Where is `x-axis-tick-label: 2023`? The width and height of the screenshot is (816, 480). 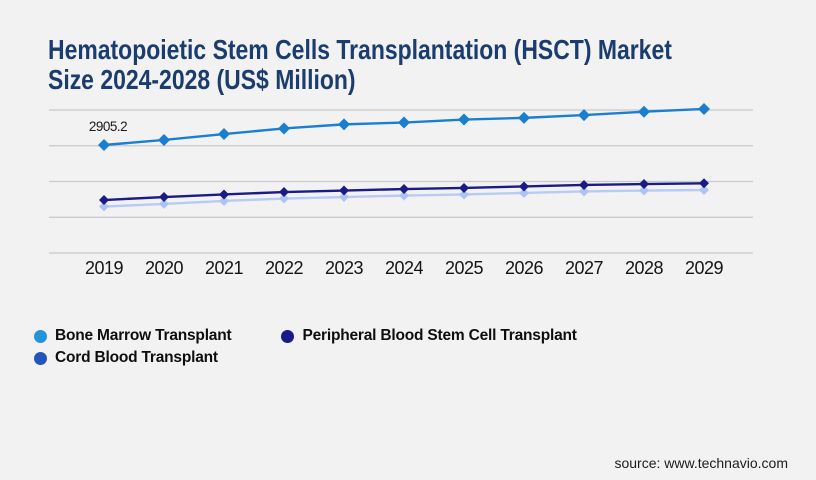
x-axis-tick-label: 2023 is located at coordinates (344, 268).